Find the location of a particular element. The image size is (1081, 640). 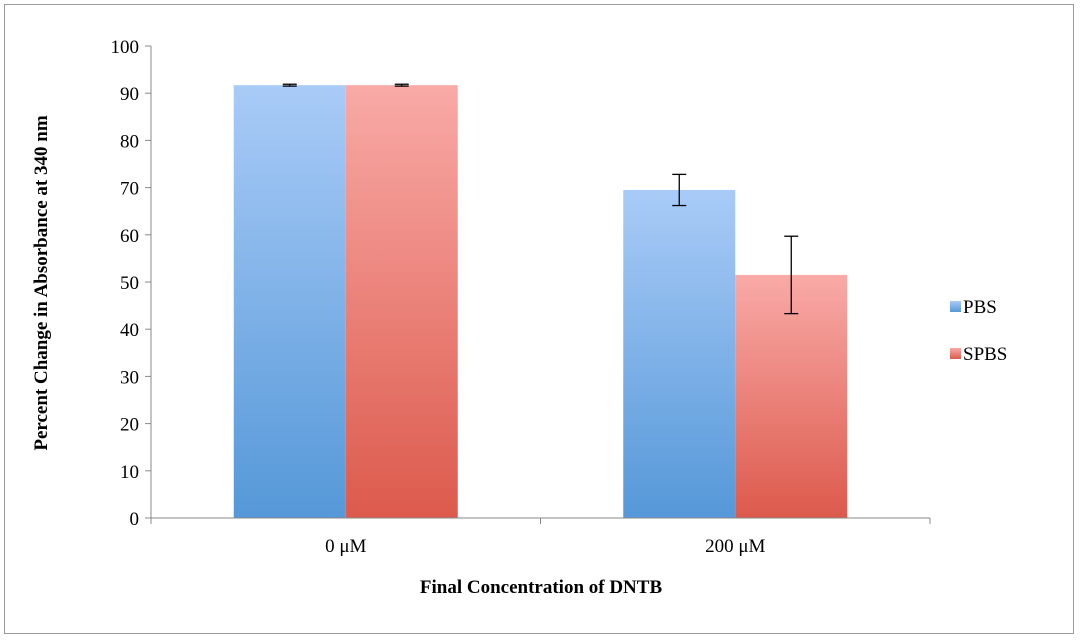

y-tick-label: 10 is located at coordinates (129, 472).